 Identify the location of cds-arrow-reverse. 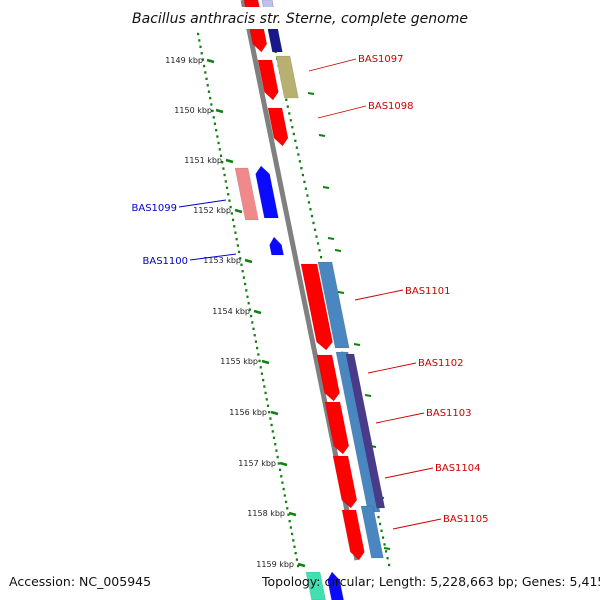
(335, 585).